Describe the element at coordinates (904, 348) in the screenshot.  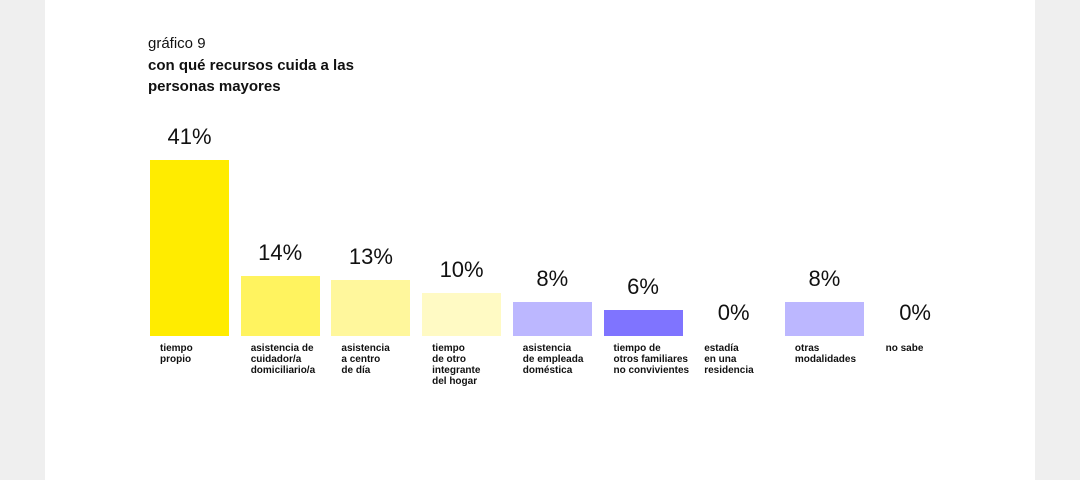
I see `category-label: no sabe` at that location.